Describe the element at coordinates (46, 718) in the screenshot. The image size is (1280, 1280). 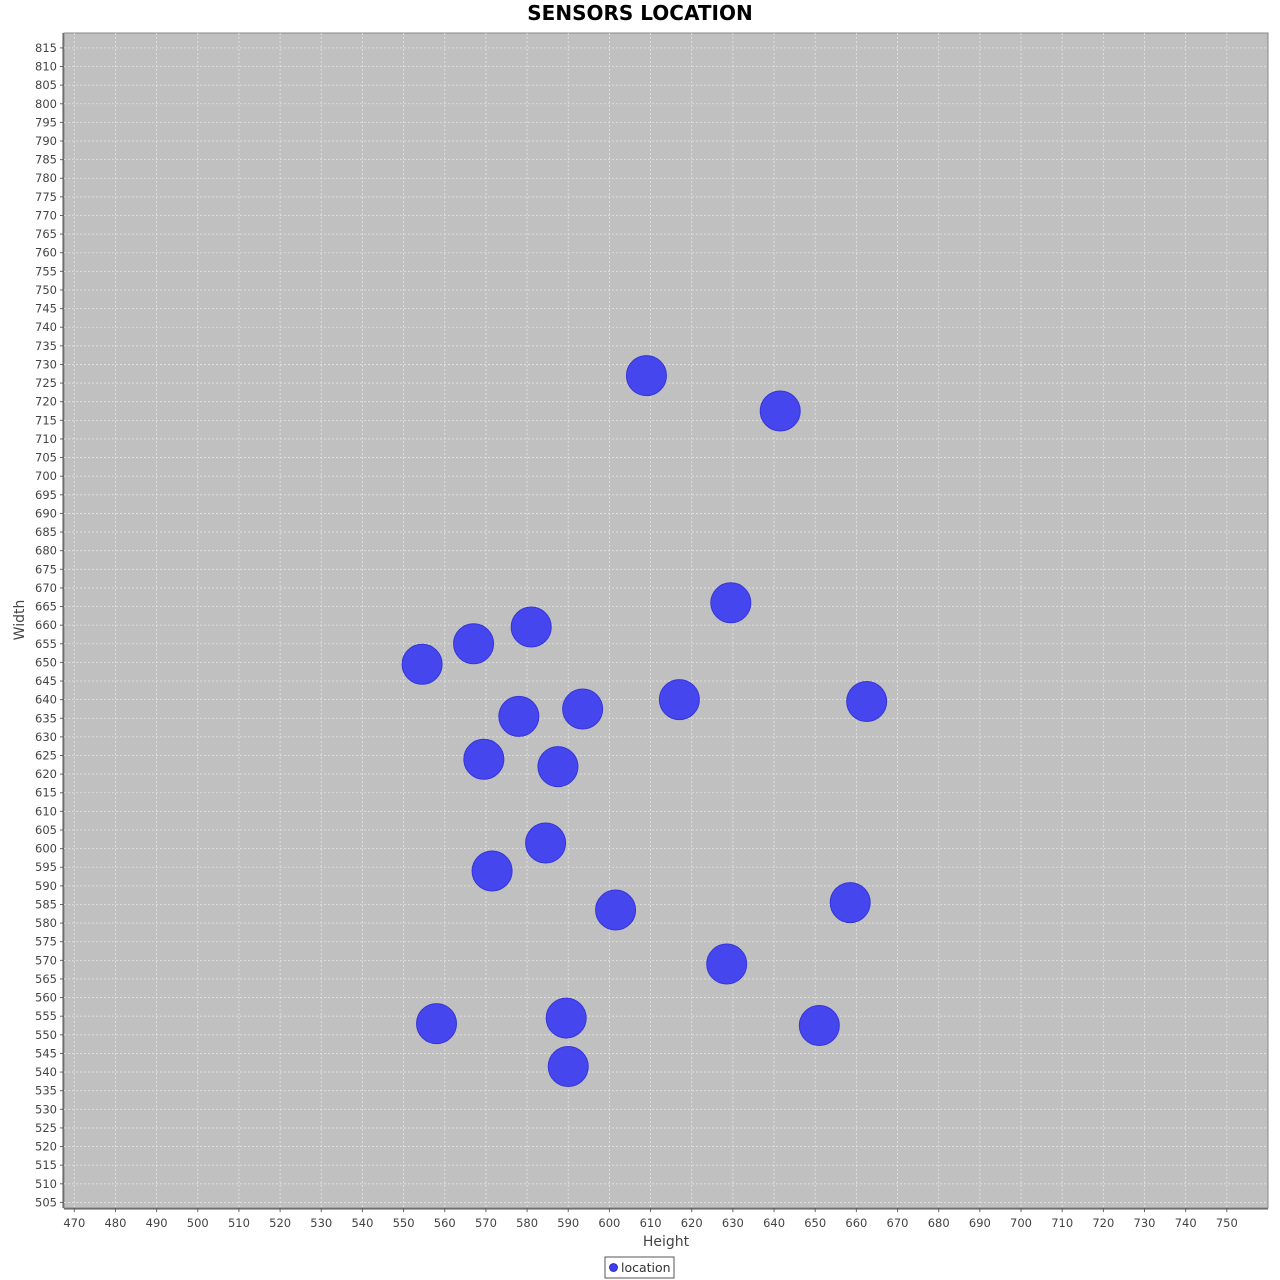
I see `y-tick-label: 635` at that location.